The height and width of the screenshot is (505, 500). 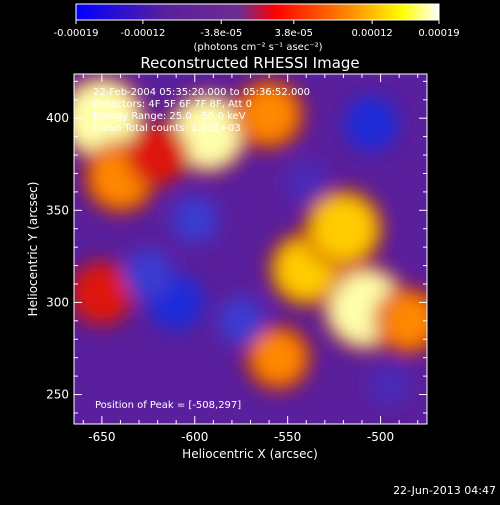 I want to click on annotation-line: Detectors: 4F 5F 6F 7F 8F, Att 0, so click(x=172, y=104).